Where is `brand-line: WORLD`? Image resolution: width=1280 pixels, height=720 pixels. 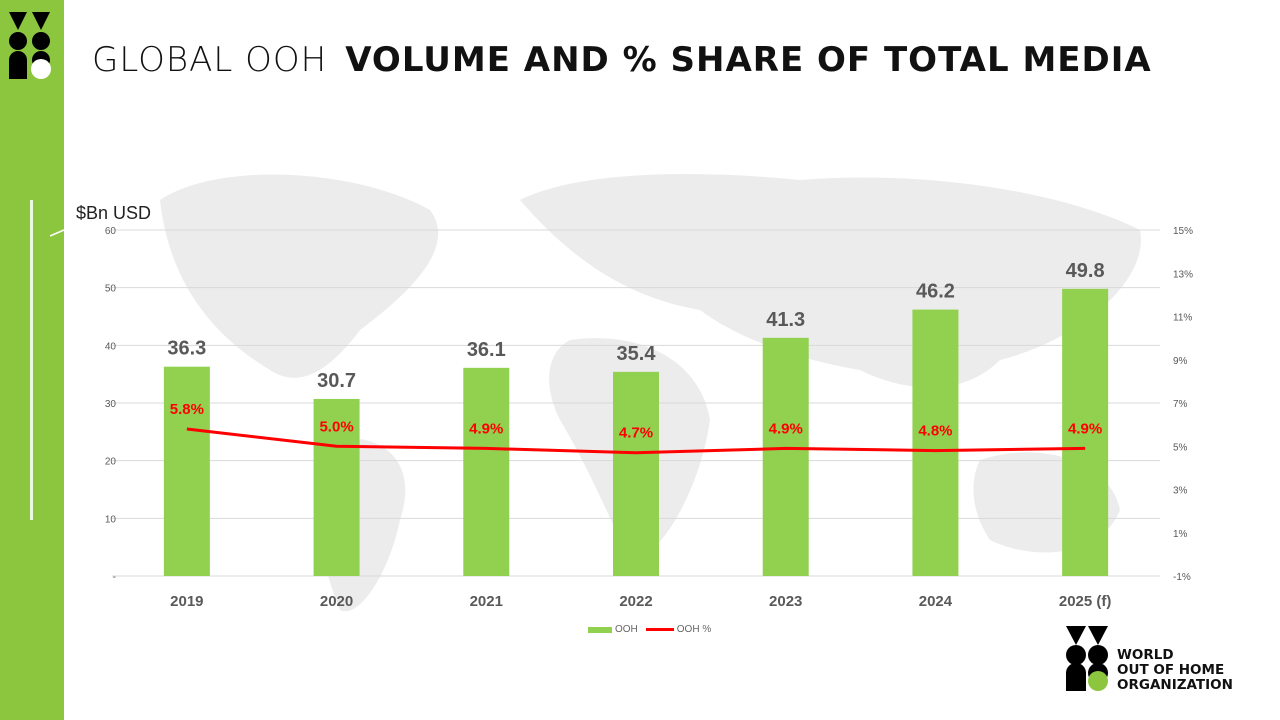 brand-line: WORLD is located at coordinates (1145, 655).